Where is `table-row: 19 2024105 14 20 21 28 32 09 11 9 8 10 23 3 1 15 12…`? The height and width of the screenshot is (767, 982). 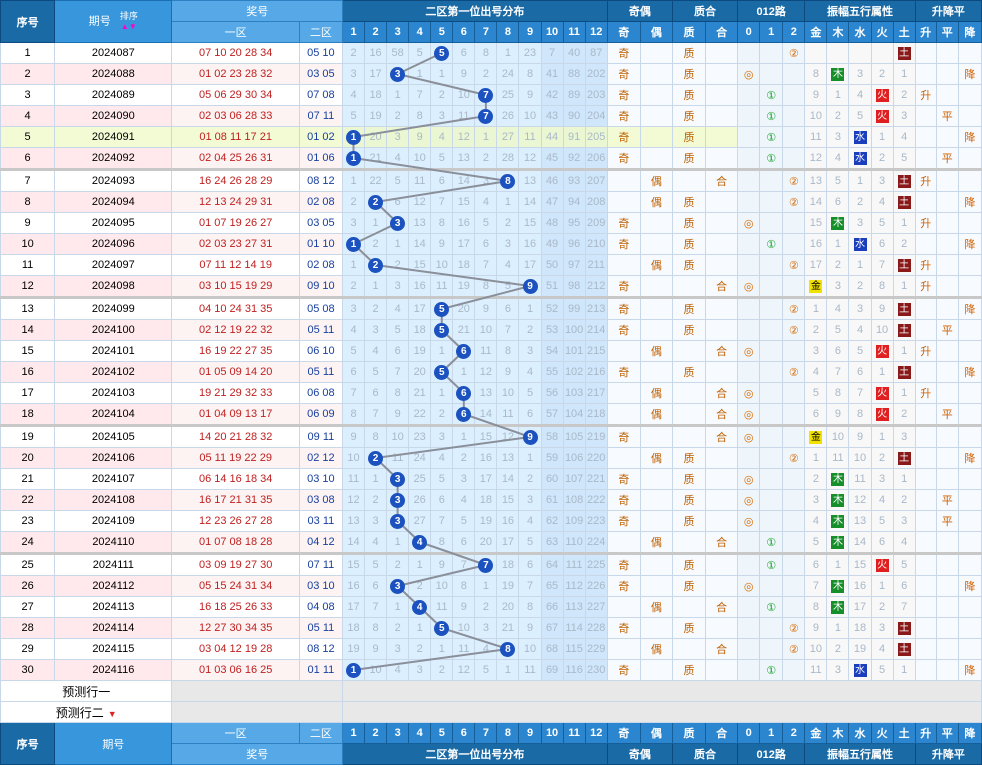
table-row: 19 2024105 14 20 21 28 32 09 11 9 8 10 23 3 1 15 12… is located at coordinates (491, 436).